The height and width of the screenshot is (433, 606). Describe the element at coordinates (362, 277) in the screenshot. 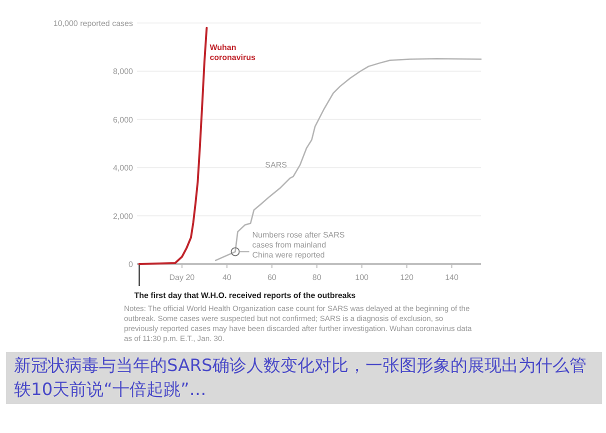

I see `x-tick-label: 100` at that location.